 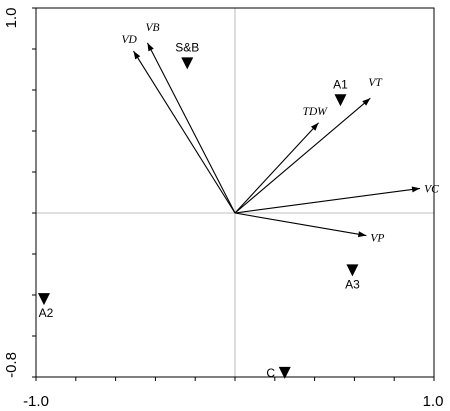 I want to click on vector-vp: VP, so click(x=309, y=228).